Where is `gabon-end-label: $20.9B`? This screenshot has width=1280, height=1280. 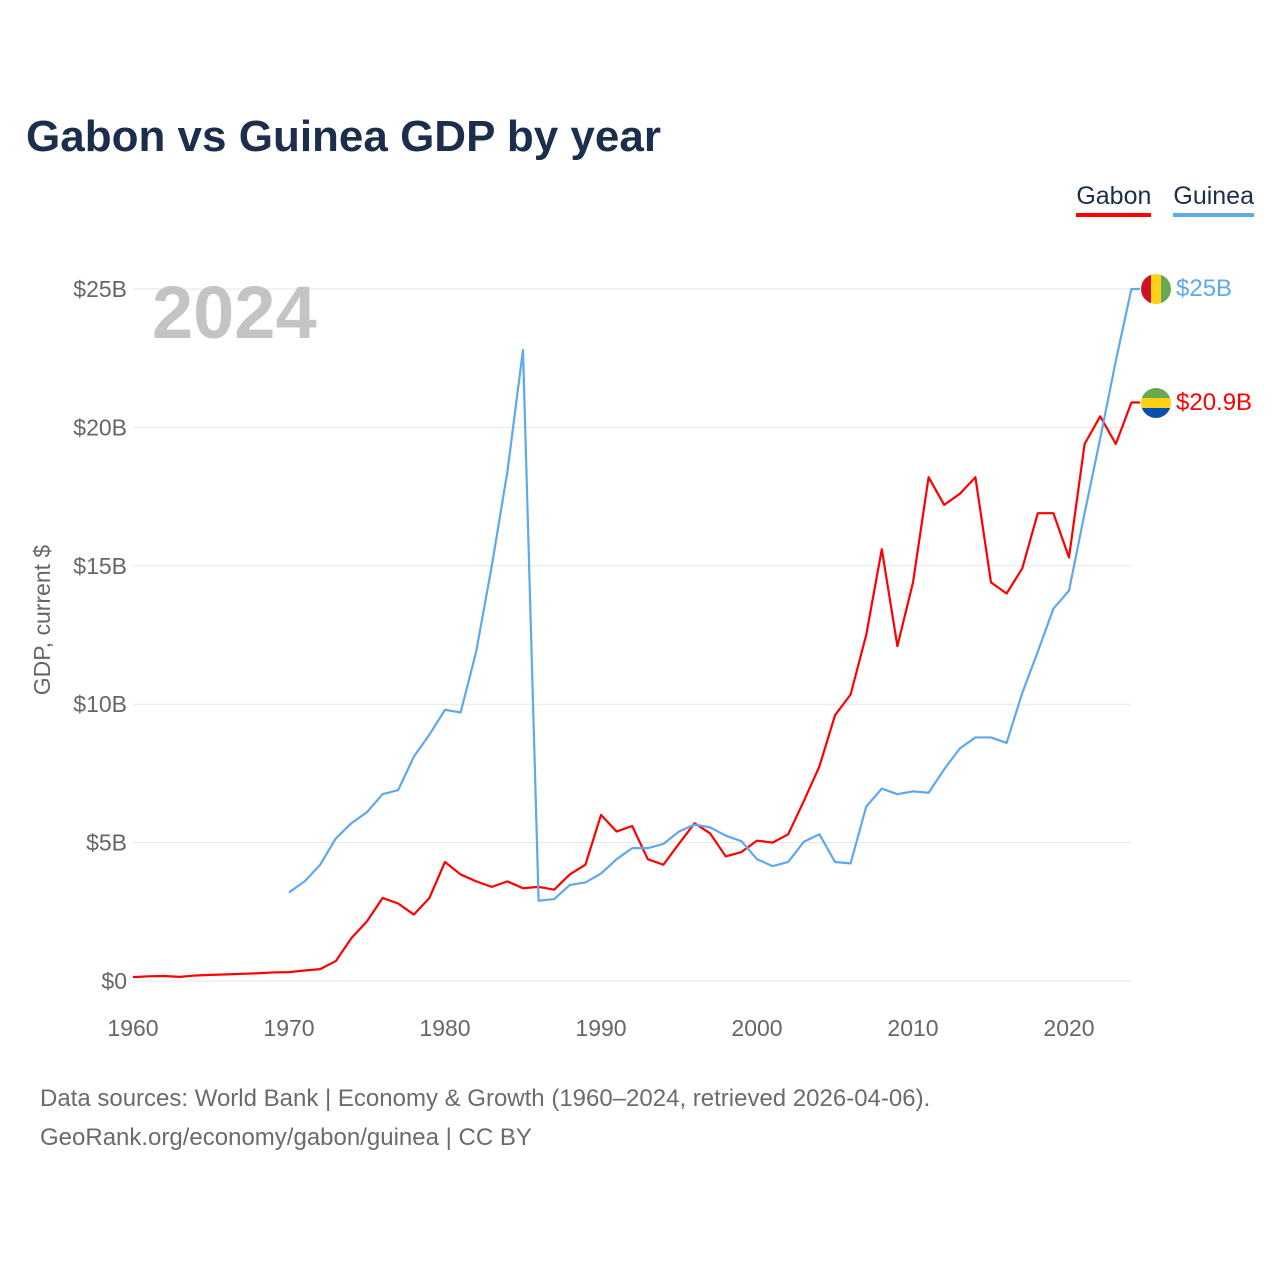 gabon-end-label: $20.9B is located at coordinates (1214, 402).